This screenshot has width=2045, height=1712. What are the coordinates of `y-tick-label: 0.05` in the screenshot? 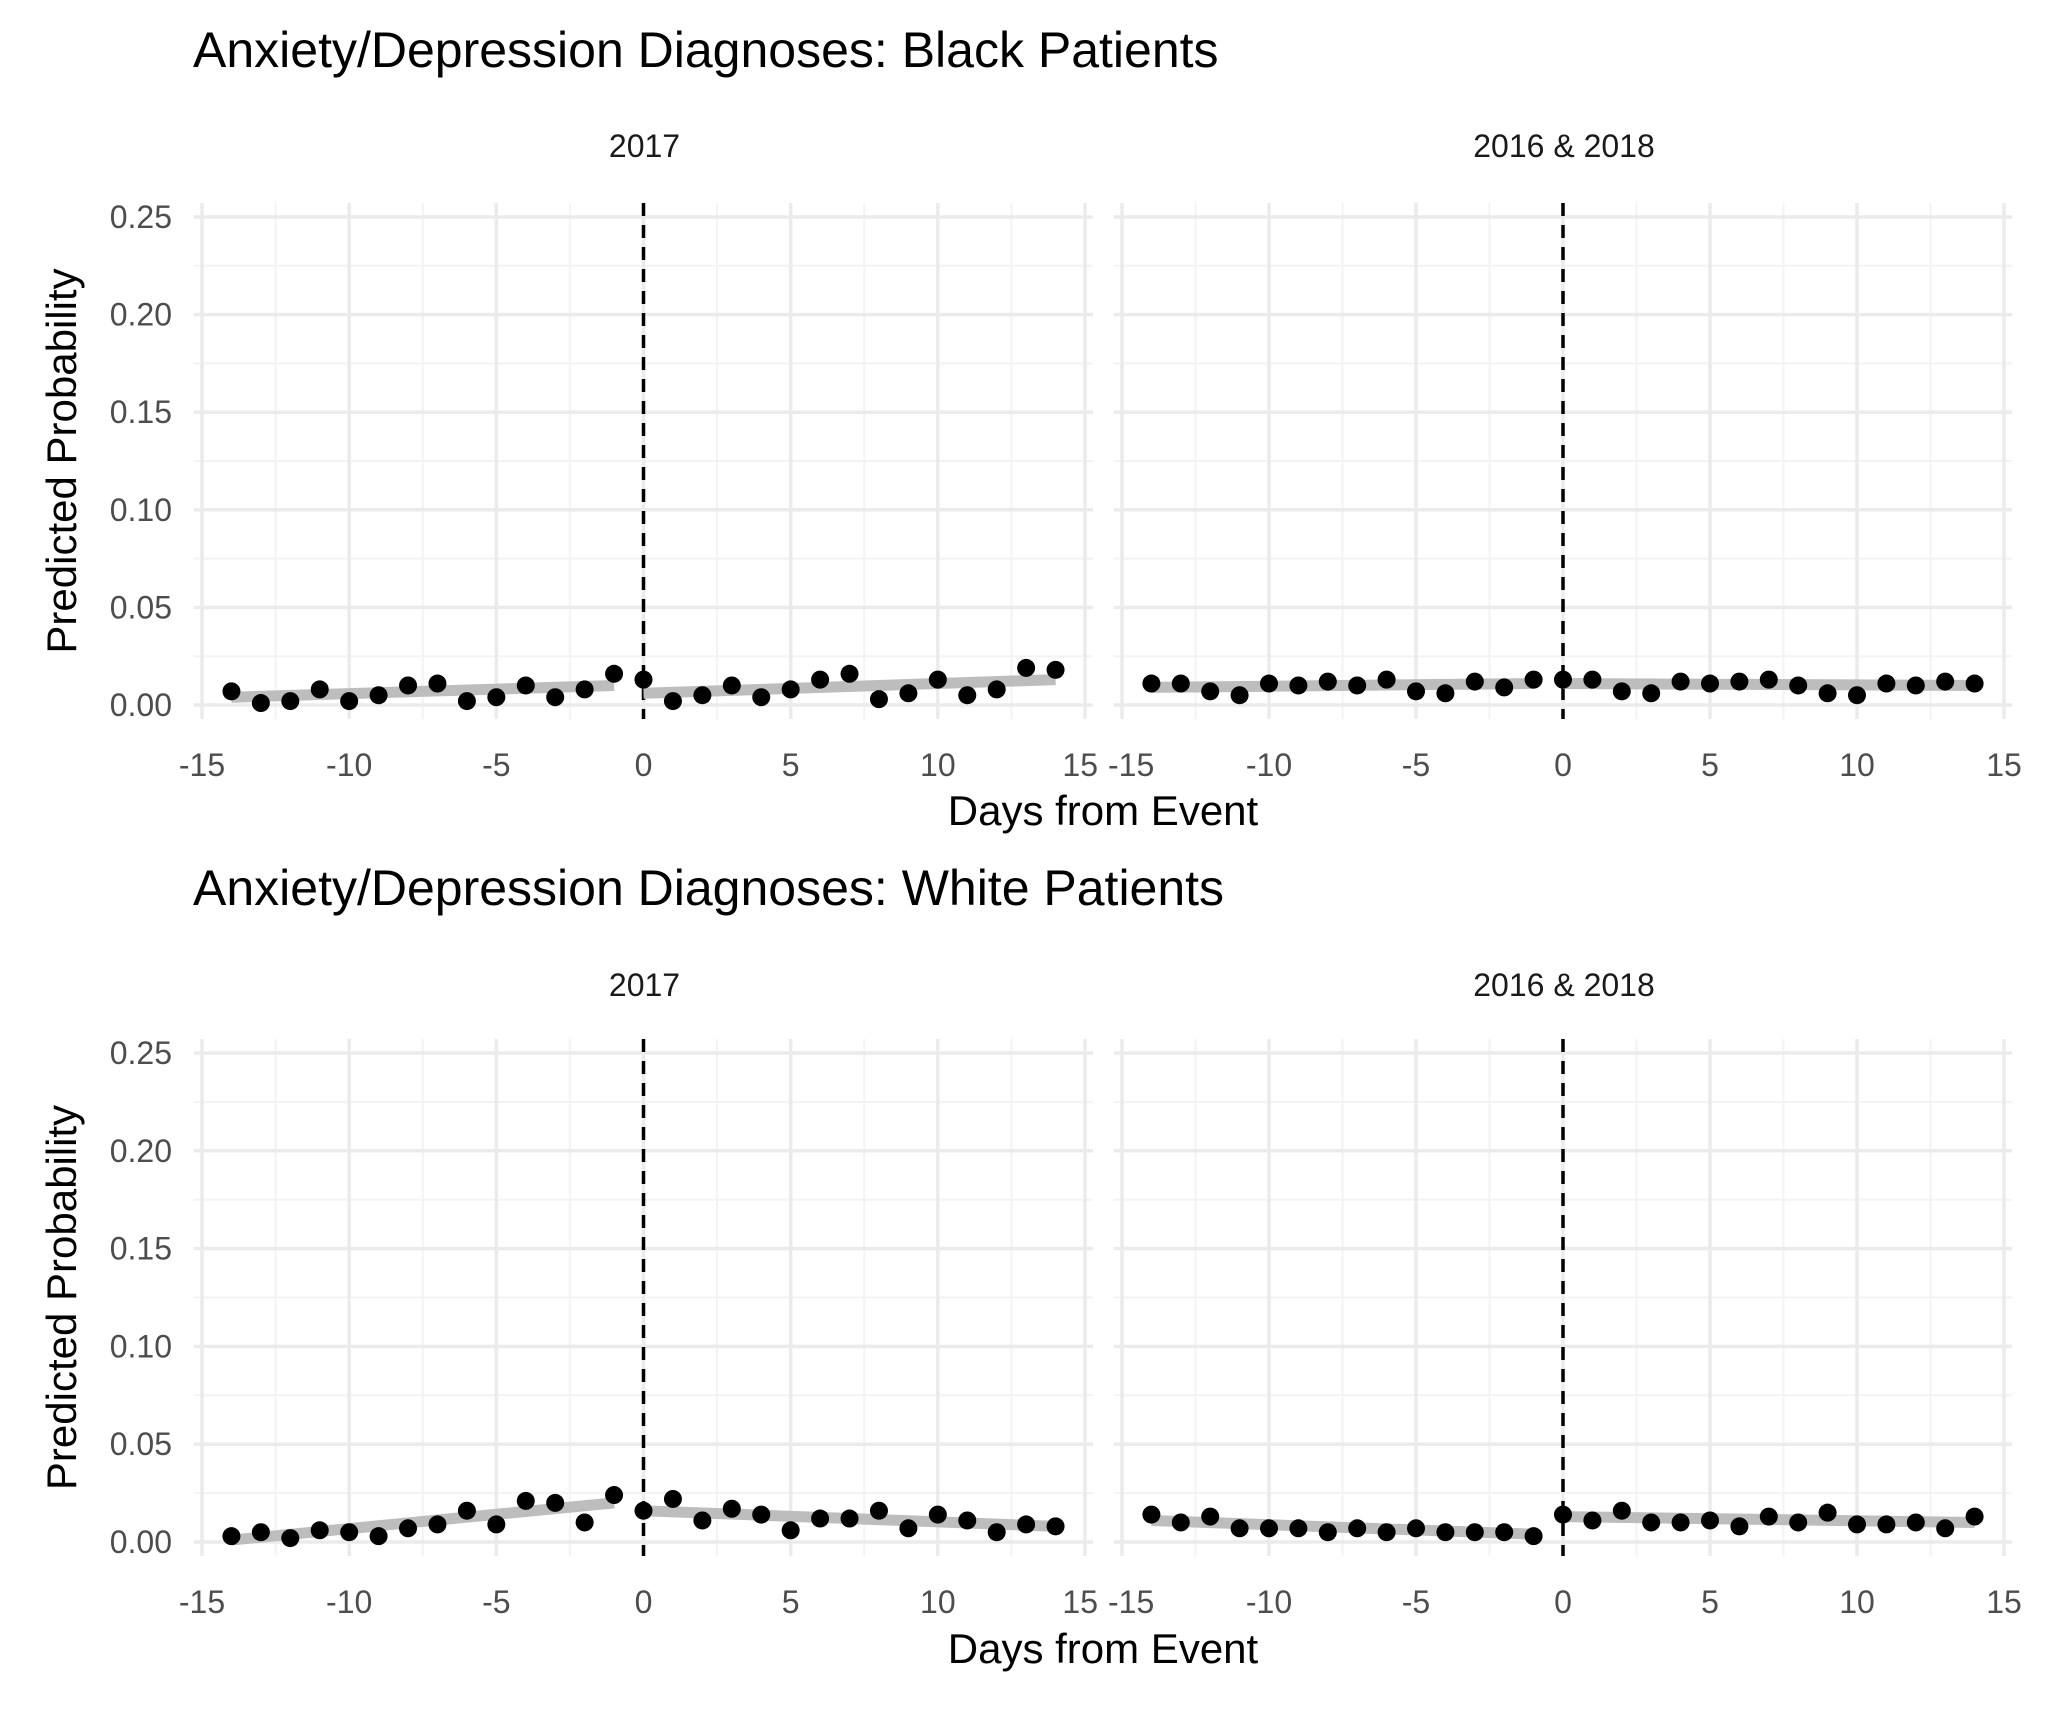 It's located at (141, 607).